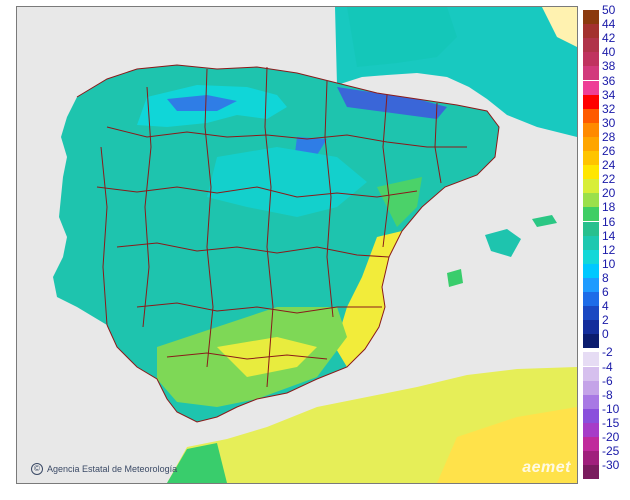 This screenshot has height=500, width=630. What do you see at coordinates (368, 299) in the screenshot?
I see `east-coast-warm` at bounding box center [368, 299].